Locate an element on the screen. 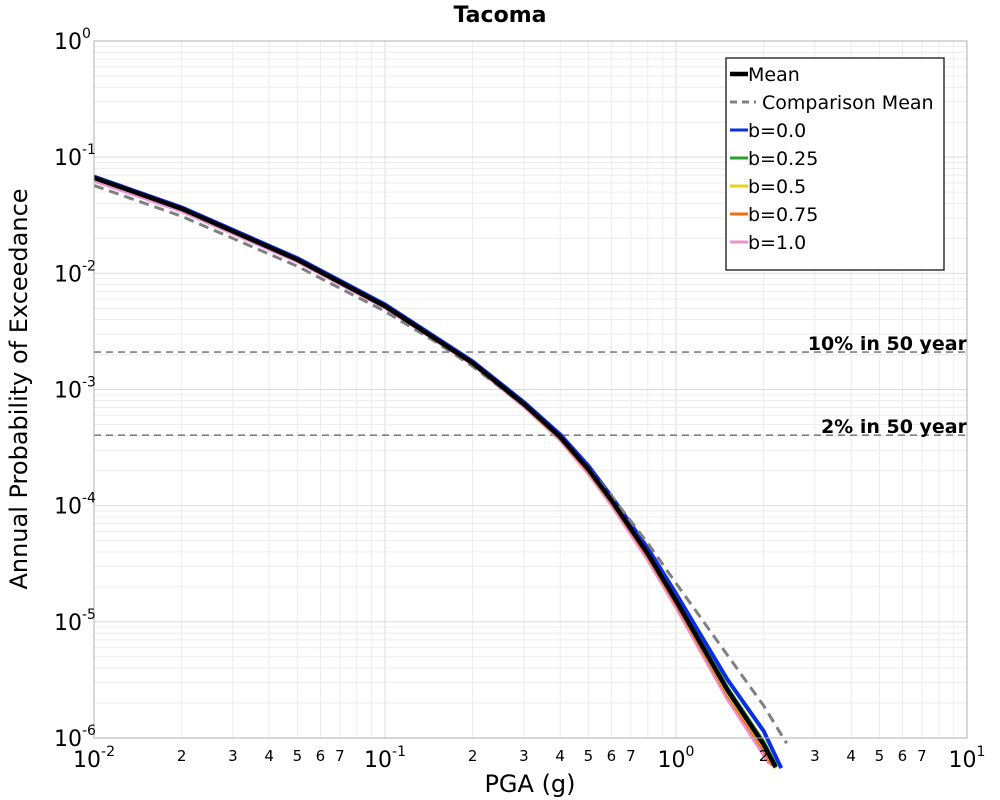 The height and width of the screenshot is (800, 1000). legend-label: b=0.5 is located at coordinates (777, 187).